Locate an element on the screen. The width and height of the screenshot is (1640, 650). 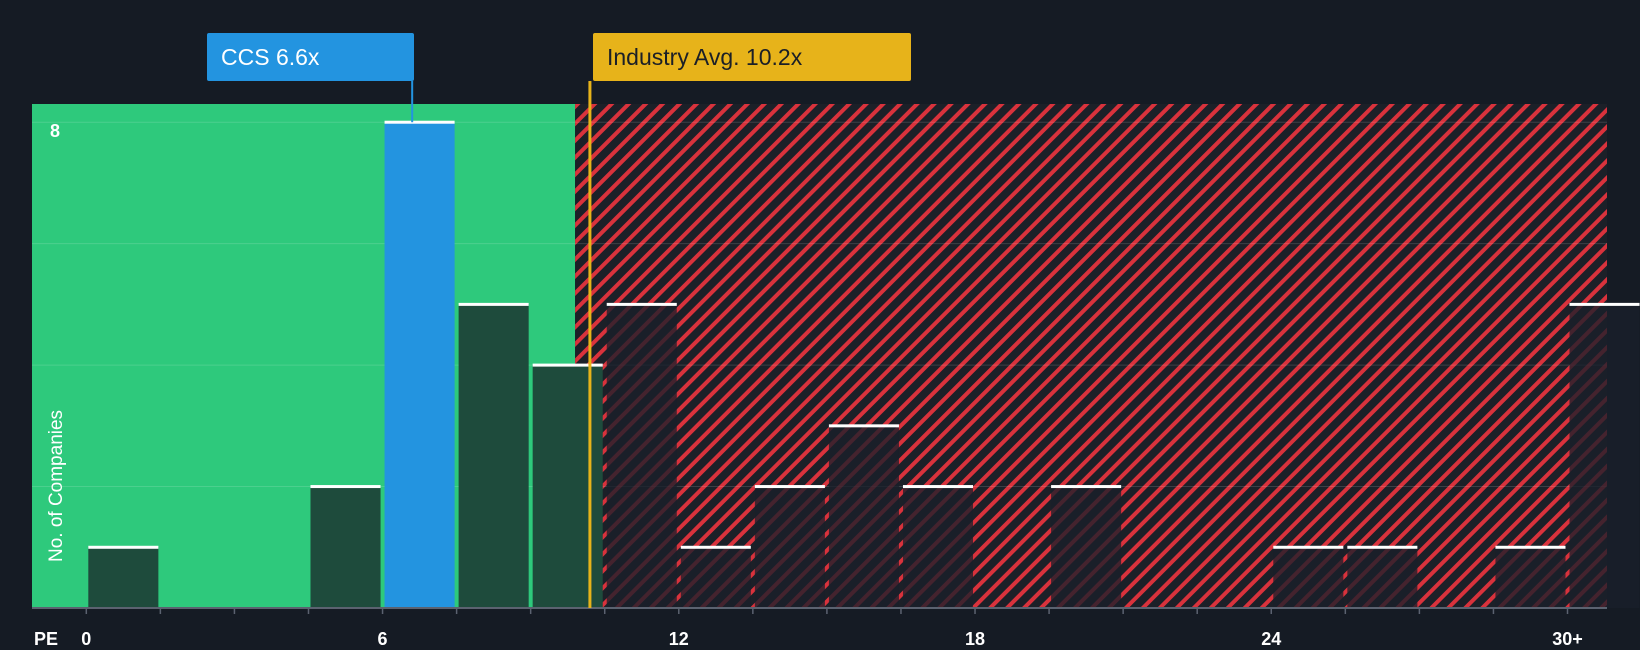
x-tick-label: 0 is located at coordinates (86, 639).